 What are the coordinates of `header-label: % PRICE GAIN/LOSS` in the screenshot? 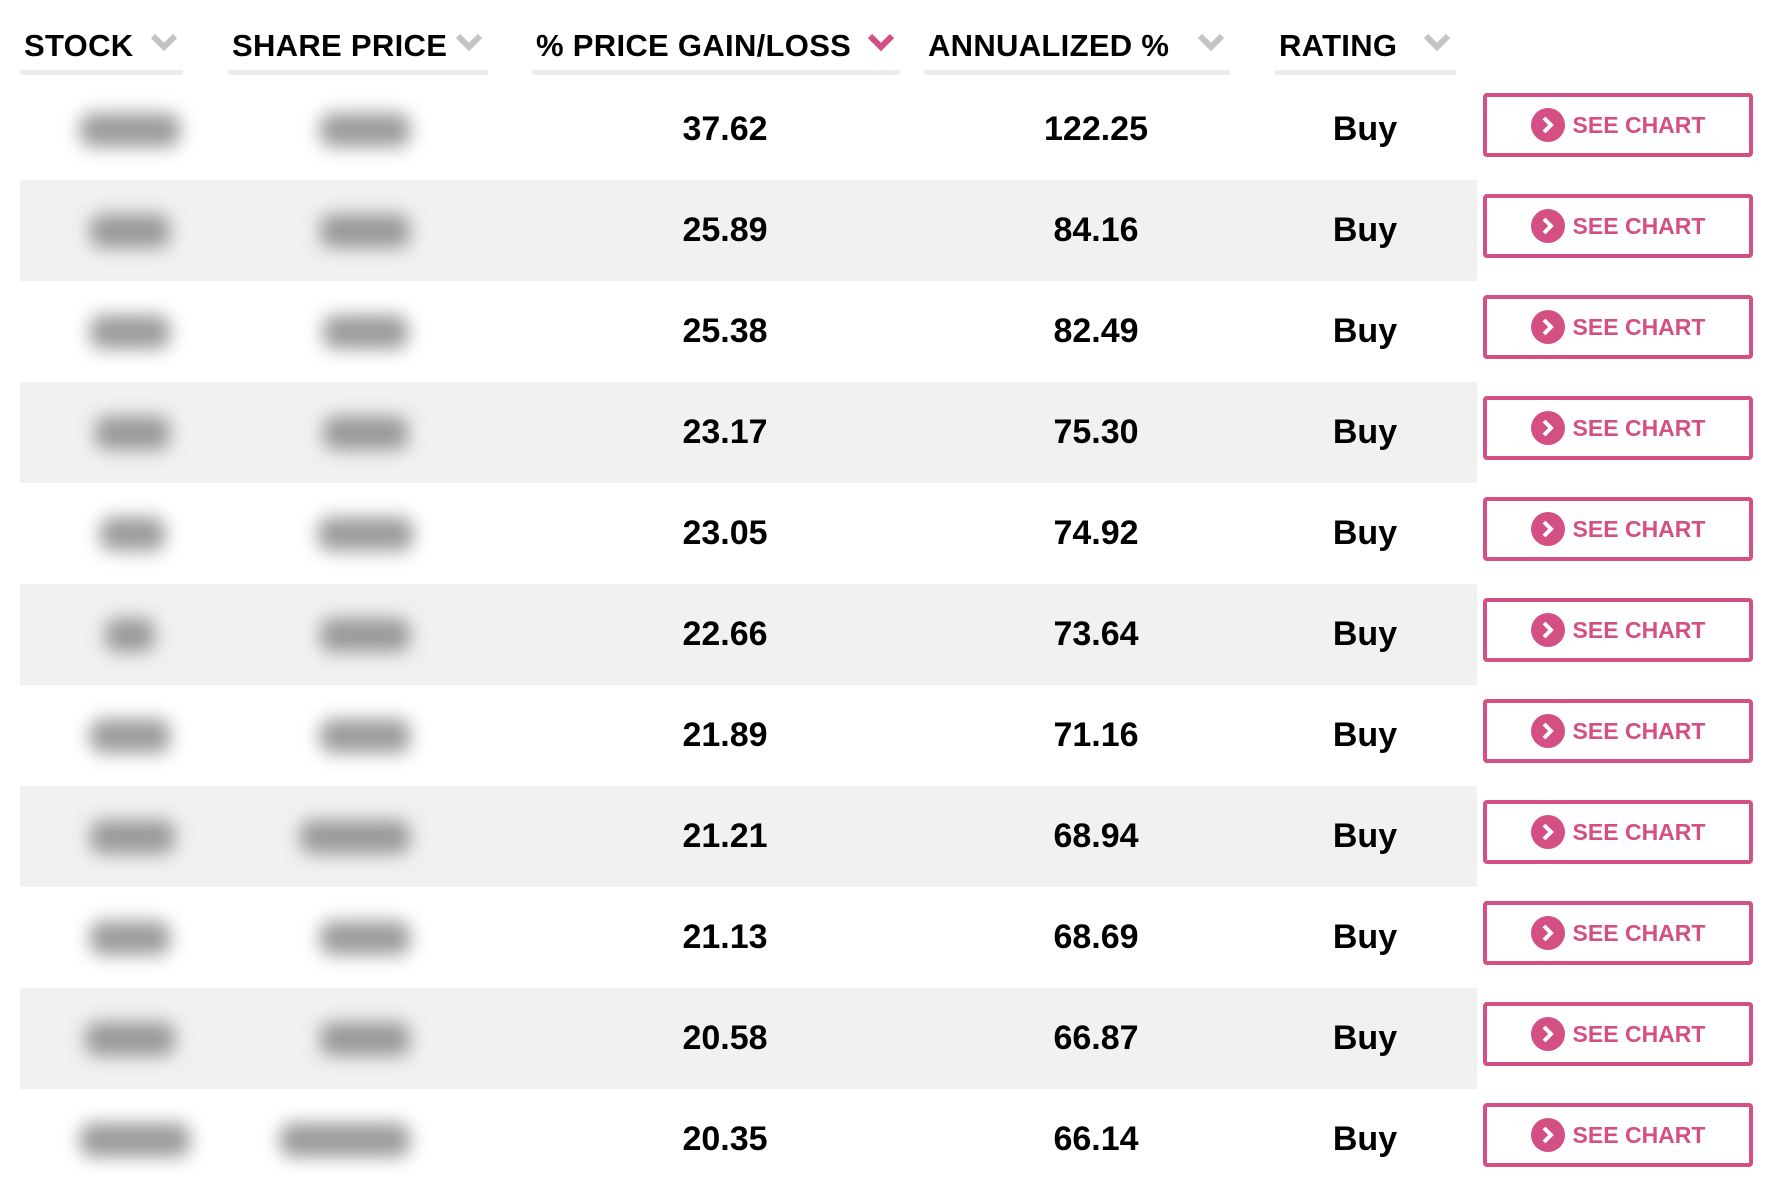 It's located at (694, 45).